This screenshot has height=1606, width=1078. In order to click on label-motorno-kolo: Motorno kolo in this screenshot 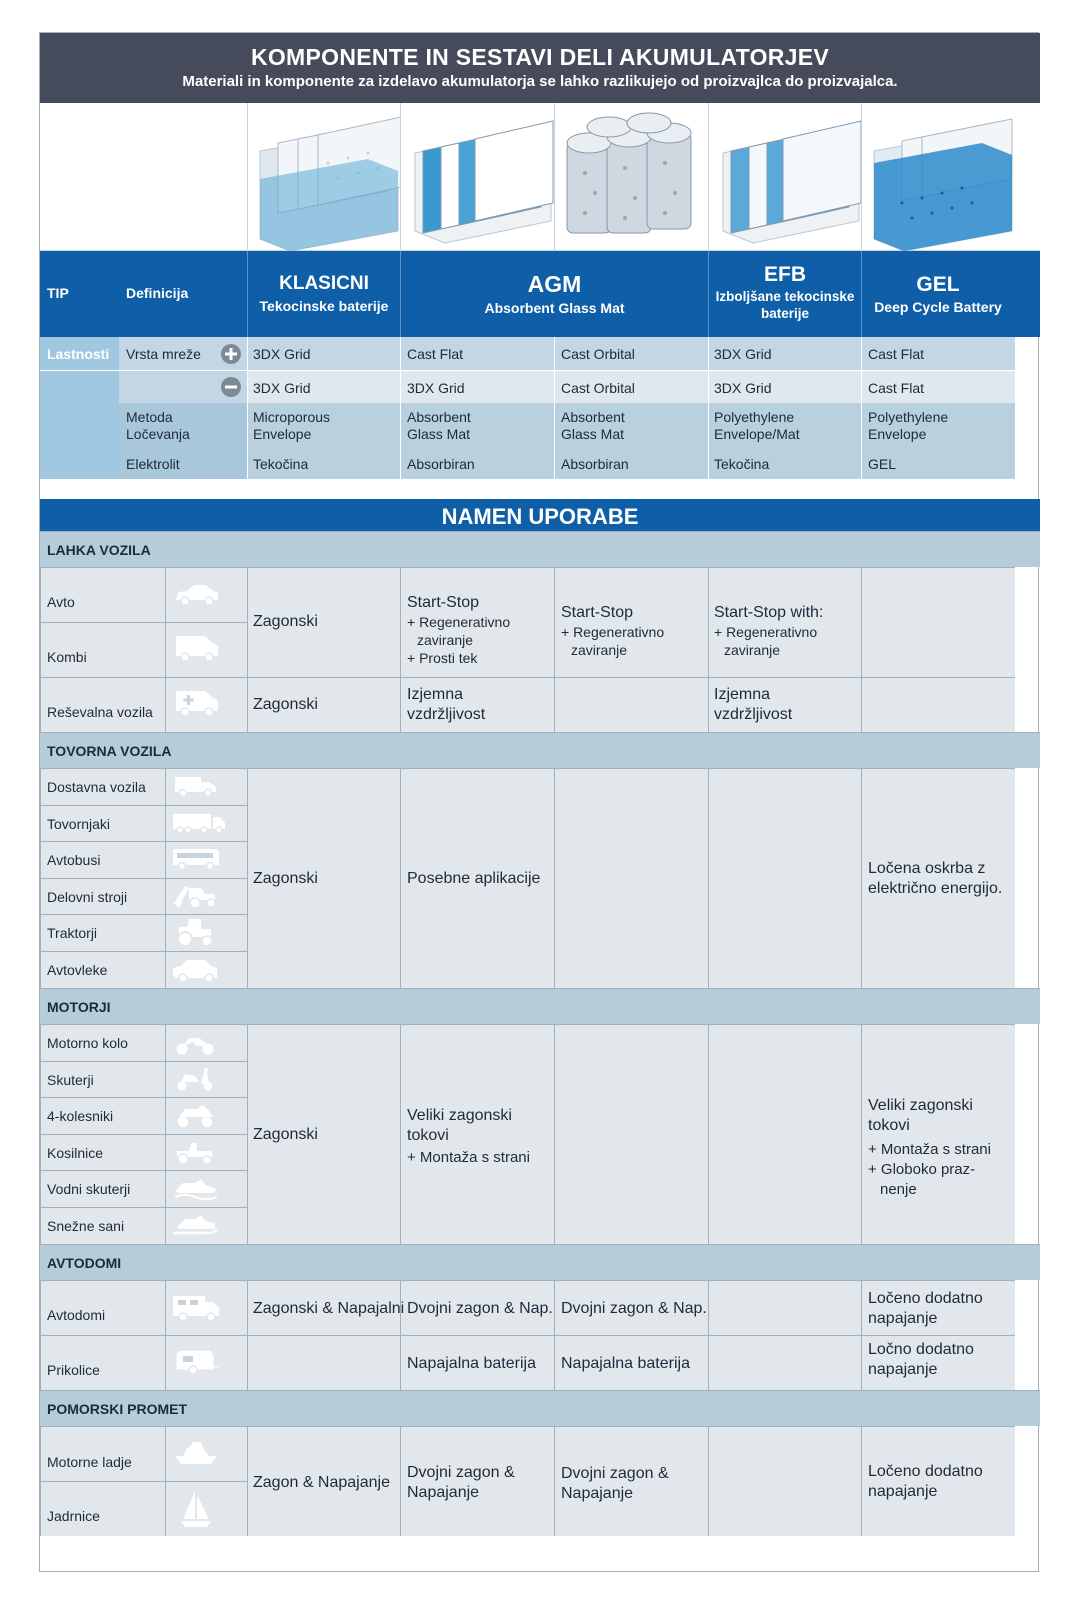, I will do `click(87, 1043)`.